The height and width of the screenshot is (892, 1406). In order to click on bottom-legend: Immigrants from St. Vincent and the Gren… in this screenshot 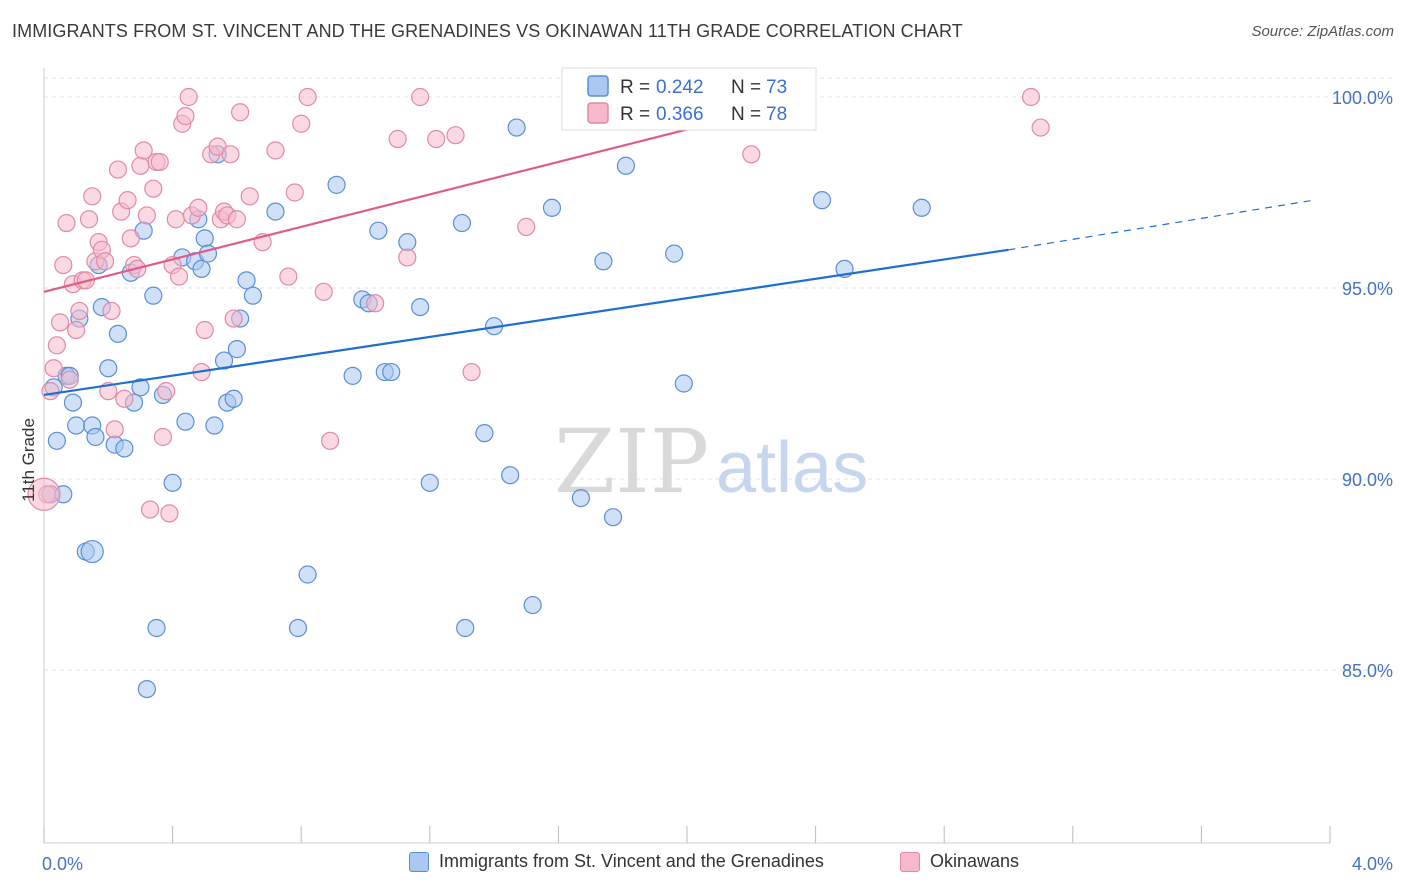, I will do `click(703, 865)`.